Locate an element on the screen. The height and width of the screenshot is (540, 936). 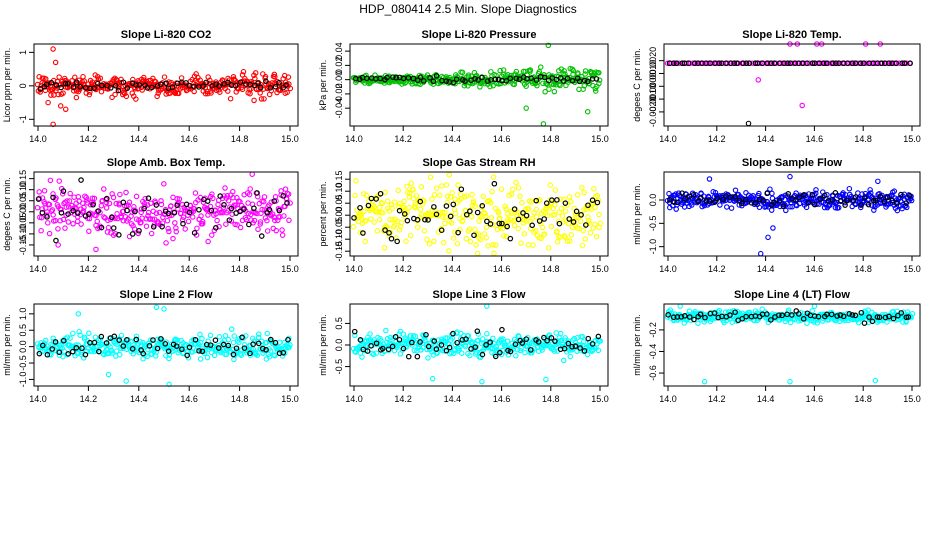
chart-title: Slope Li-820 Pressure is located at coordinates (479, 35).